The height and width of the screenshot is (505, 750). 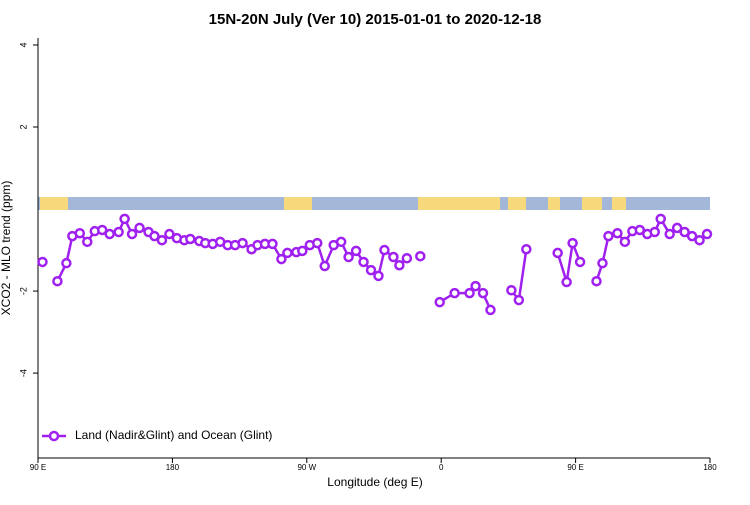 What do you see at coordinates (173, 435) in the screenshot?
I see `legend-label: Land (Nadir&Glint) and Ocean (Glint)` at bounding box center [173, 435].